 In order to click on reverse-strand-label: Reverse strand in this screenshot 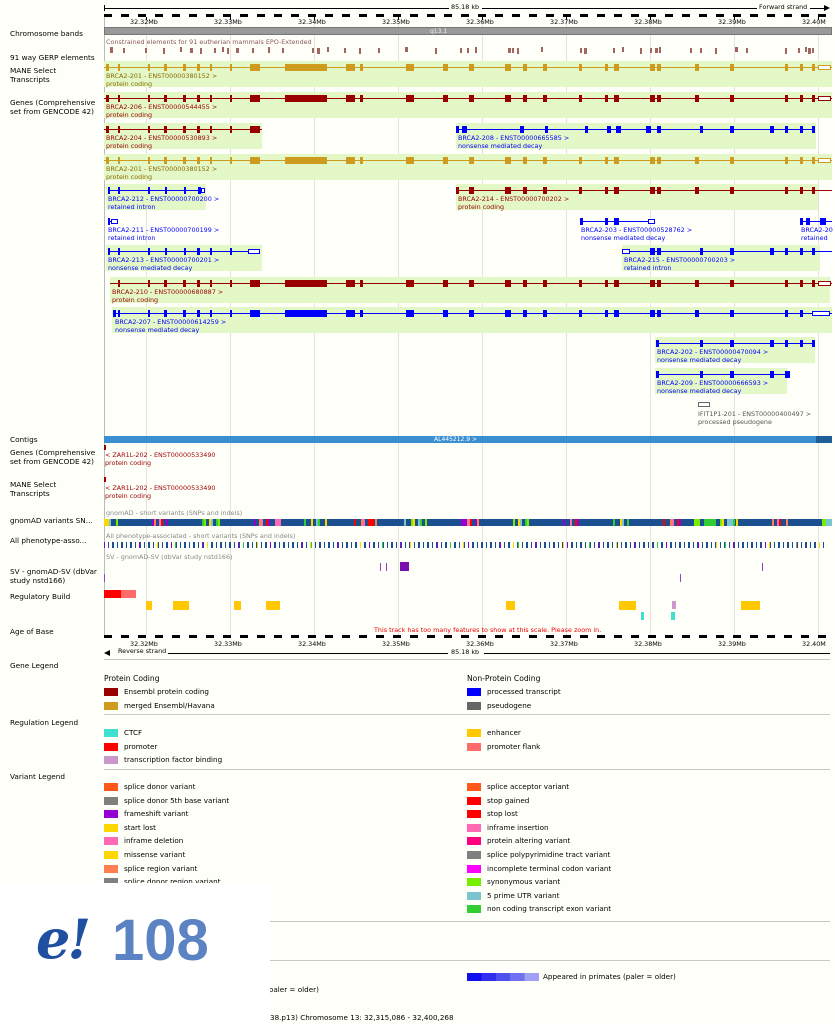, I will do `click(142, 651)`.